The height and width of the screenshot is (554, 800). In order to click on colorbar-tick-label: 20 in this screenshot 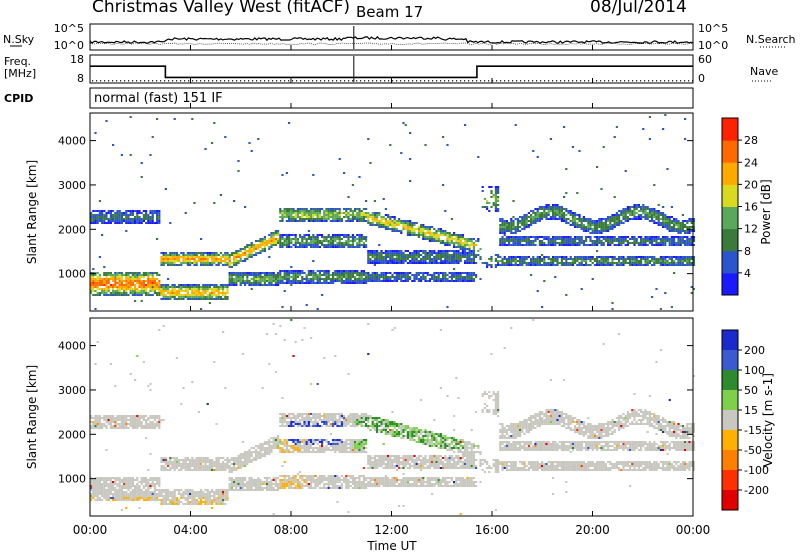, I will do `click(751, 184)`.